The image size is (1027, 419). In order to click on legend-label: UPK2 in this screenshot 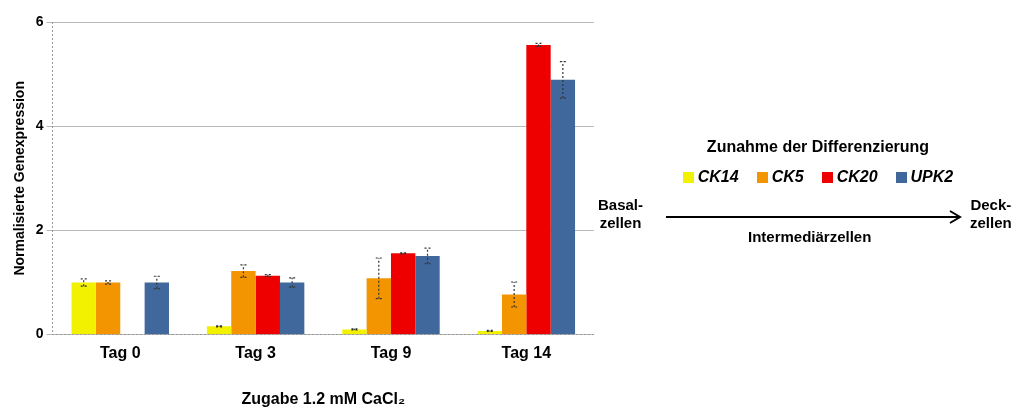, I will do `click(932, 177)`.